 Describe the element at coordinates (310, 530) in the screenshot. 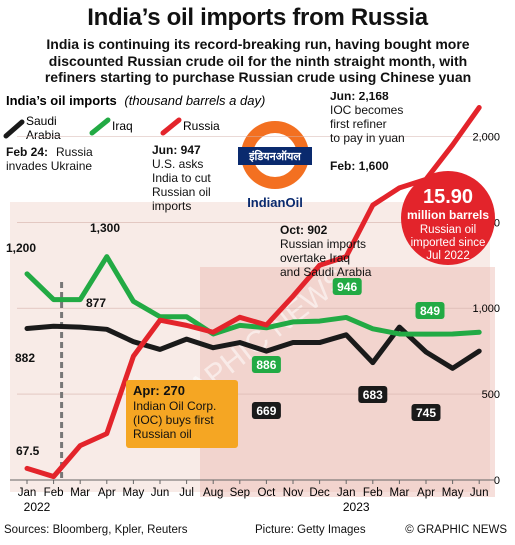

I see `picture-credit: Picture: Getty Images` at that location.